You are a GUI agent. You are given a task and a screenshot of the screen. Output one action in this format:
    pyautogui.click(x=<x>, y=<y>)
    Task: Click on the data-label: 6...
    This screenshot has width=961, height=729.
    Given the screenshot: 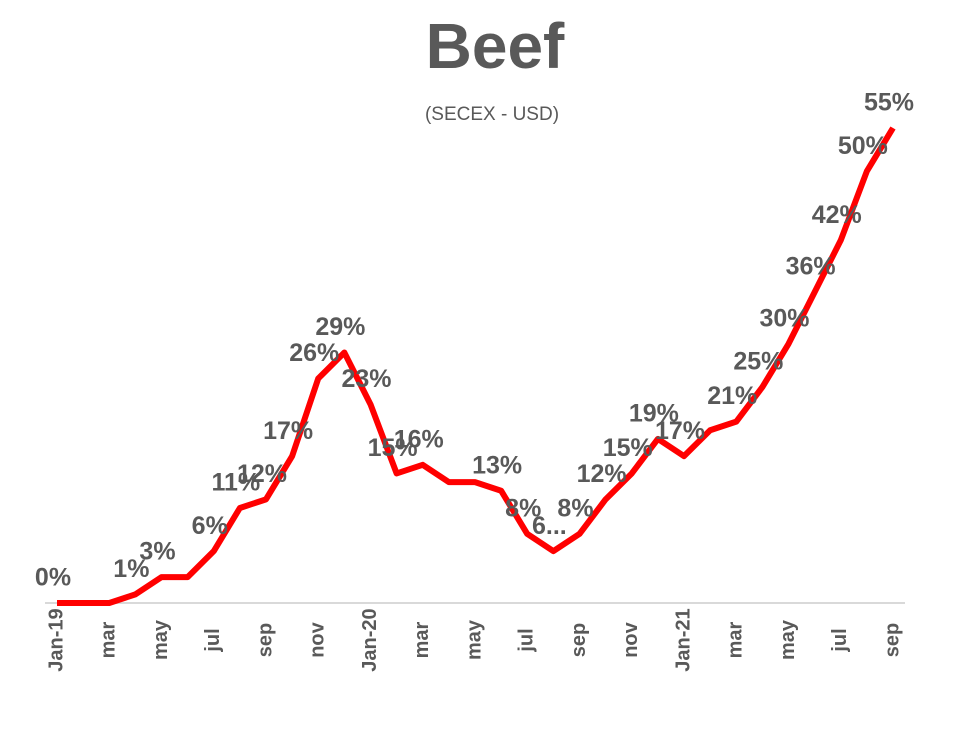 What is the action you would take?
    pyautogui.click(x=549, y=526)
    